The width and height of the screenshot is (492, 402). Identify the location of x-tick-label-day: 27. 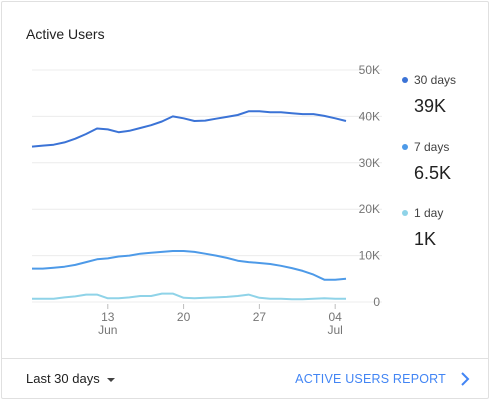
(260, 317).